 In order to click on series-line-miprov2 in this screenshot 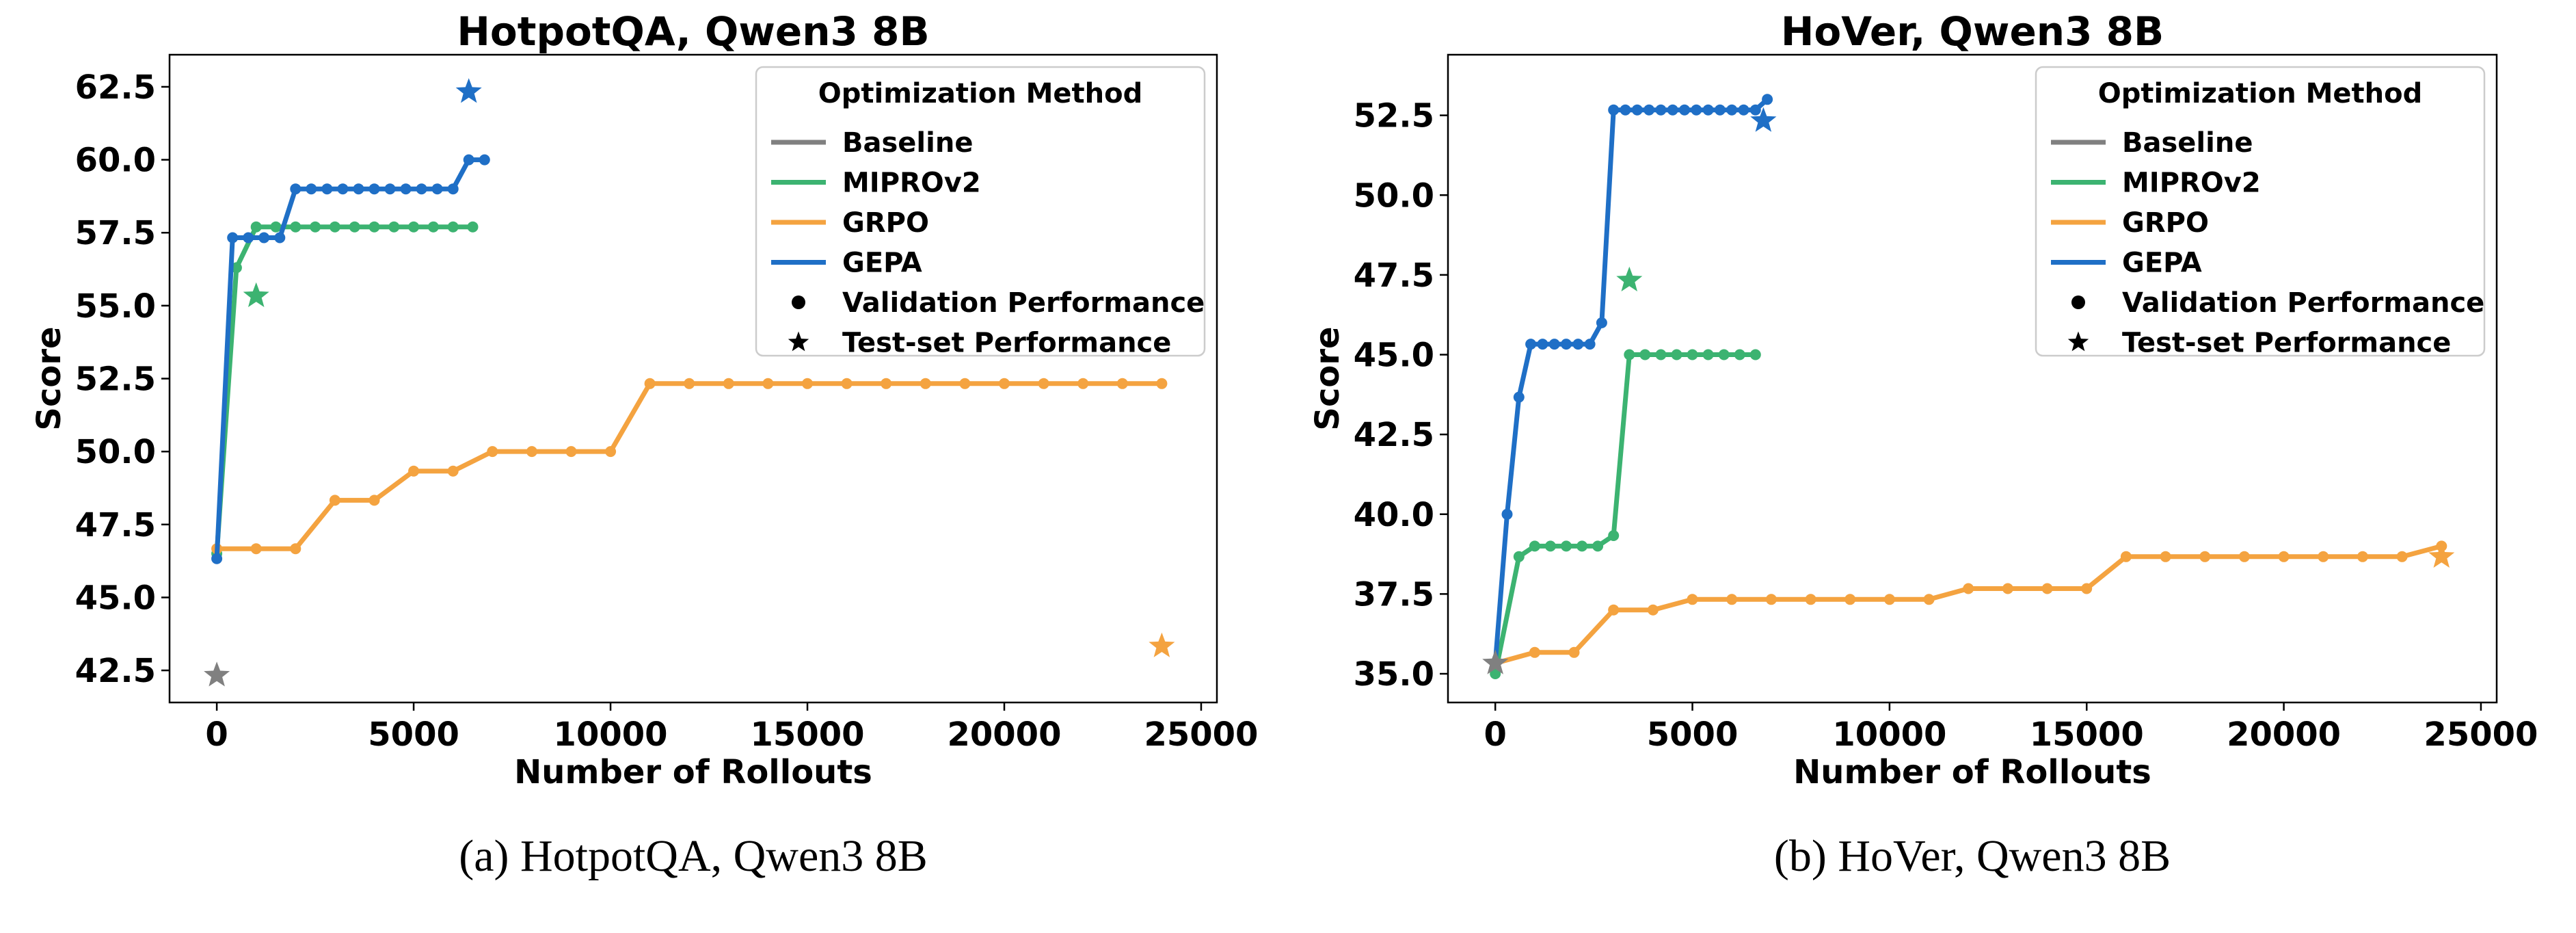, I will do `click(1624, 513)`.